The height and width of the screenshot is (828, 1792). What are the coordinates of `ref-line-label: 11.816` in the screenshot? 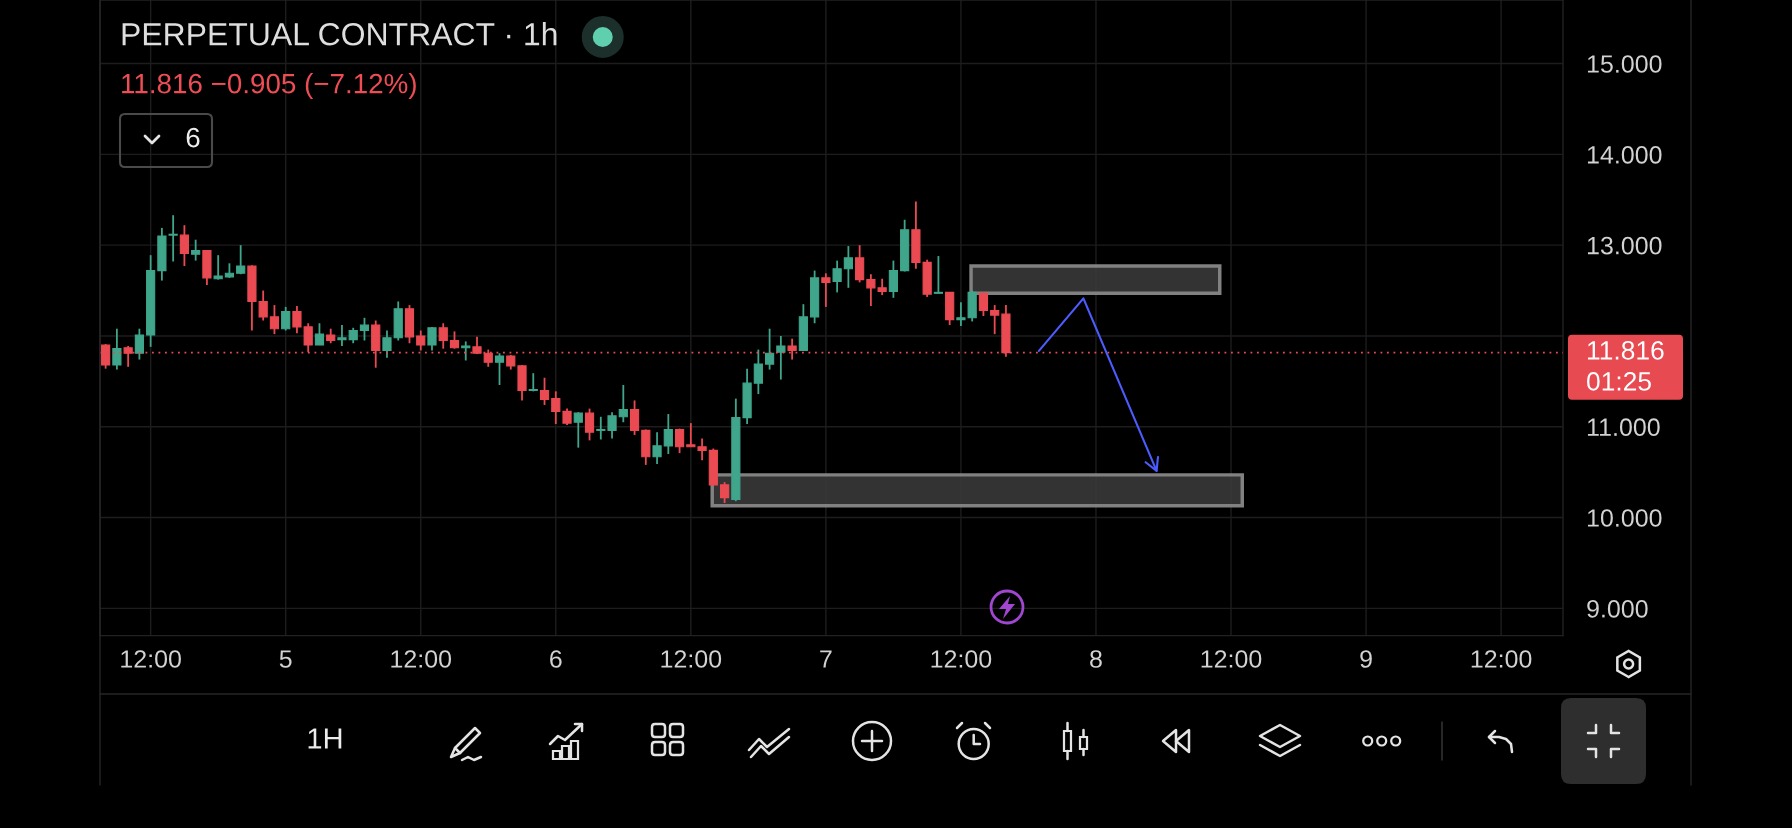 It's located at (1626, 350).